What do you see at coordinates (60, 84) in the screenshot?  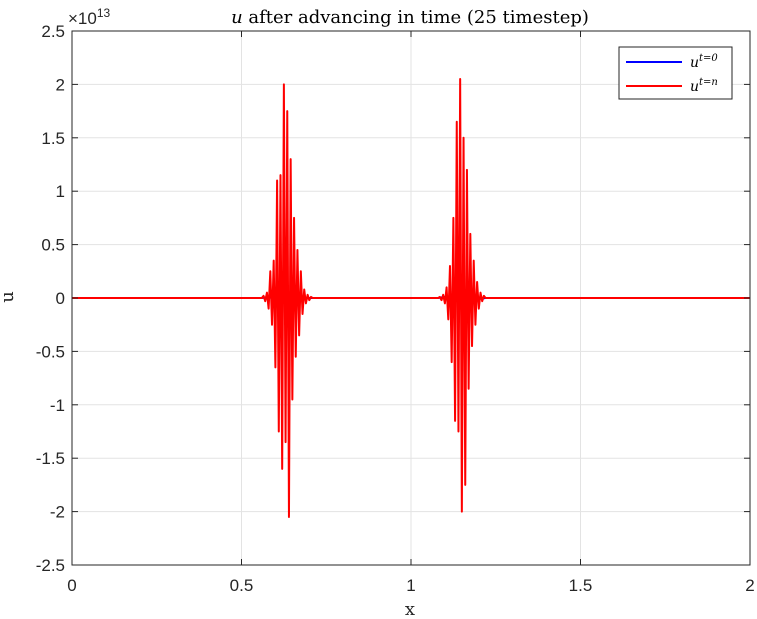 I see `y-tick-label: 2` at bounding box center [60, 84].